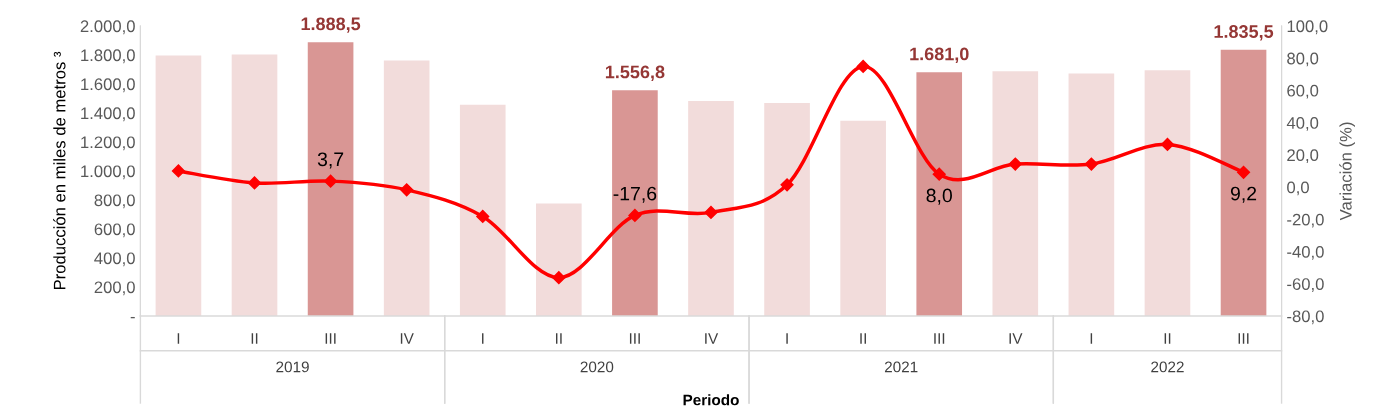  Describe the element at coordinates (1244, 33) in the screenshot. I see `data-label: 1.835,5` at that location.